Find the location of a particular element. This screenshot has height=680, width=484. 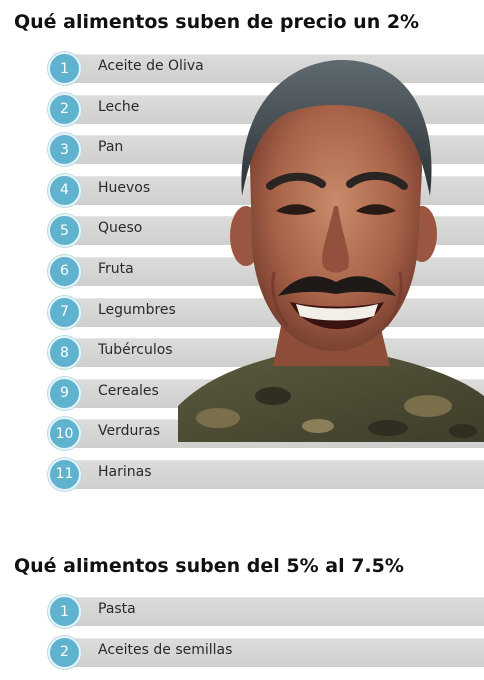

rank-badge: 4 is located at coordinates (64, 190).